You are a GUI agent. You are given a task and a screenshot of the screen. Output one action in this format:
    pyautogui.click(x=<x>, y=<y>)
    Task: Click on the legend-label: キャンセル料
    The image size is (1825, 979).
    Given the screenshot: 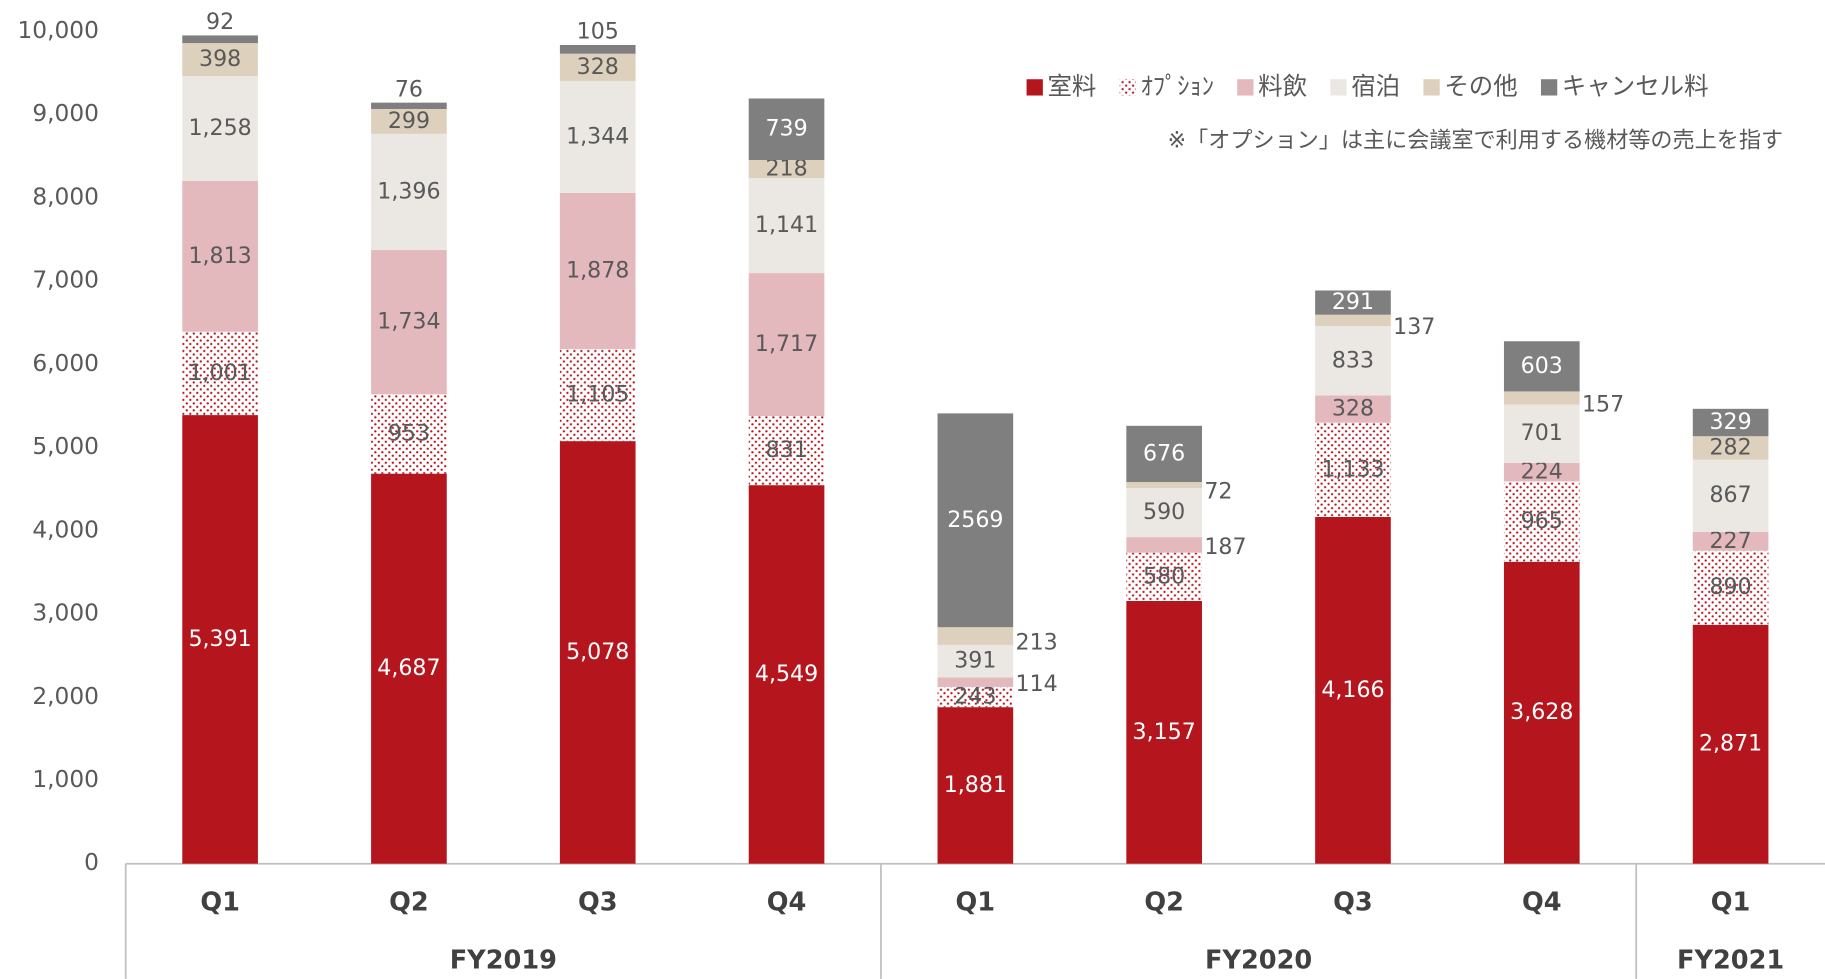 What is the action you would take?
    pyautogui.click(x=1635, y=85)
    